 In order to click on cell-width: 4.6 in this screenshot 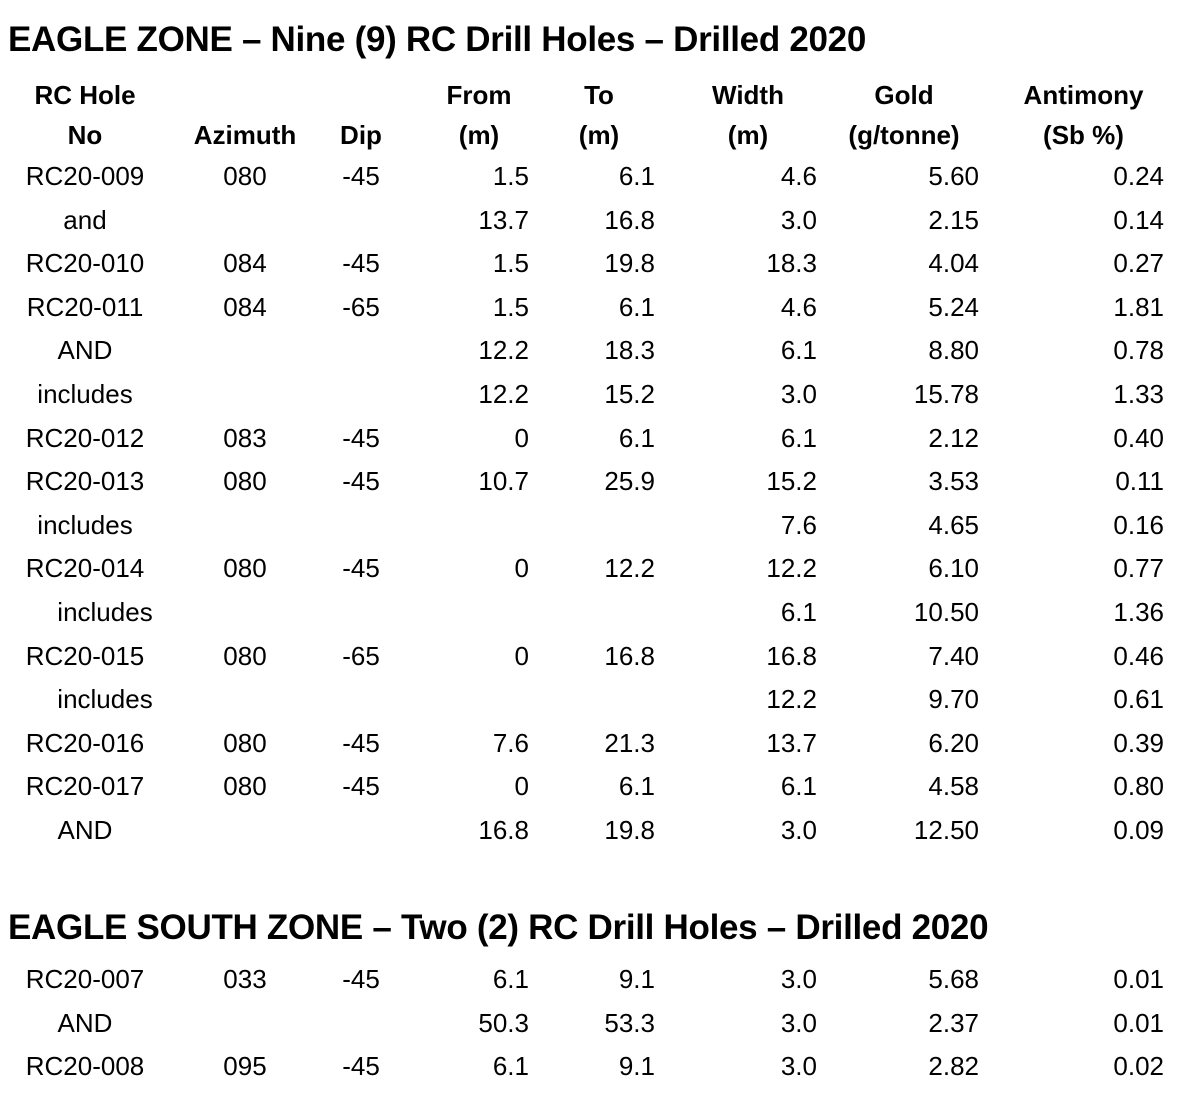, I will do `click(798, 176)`.